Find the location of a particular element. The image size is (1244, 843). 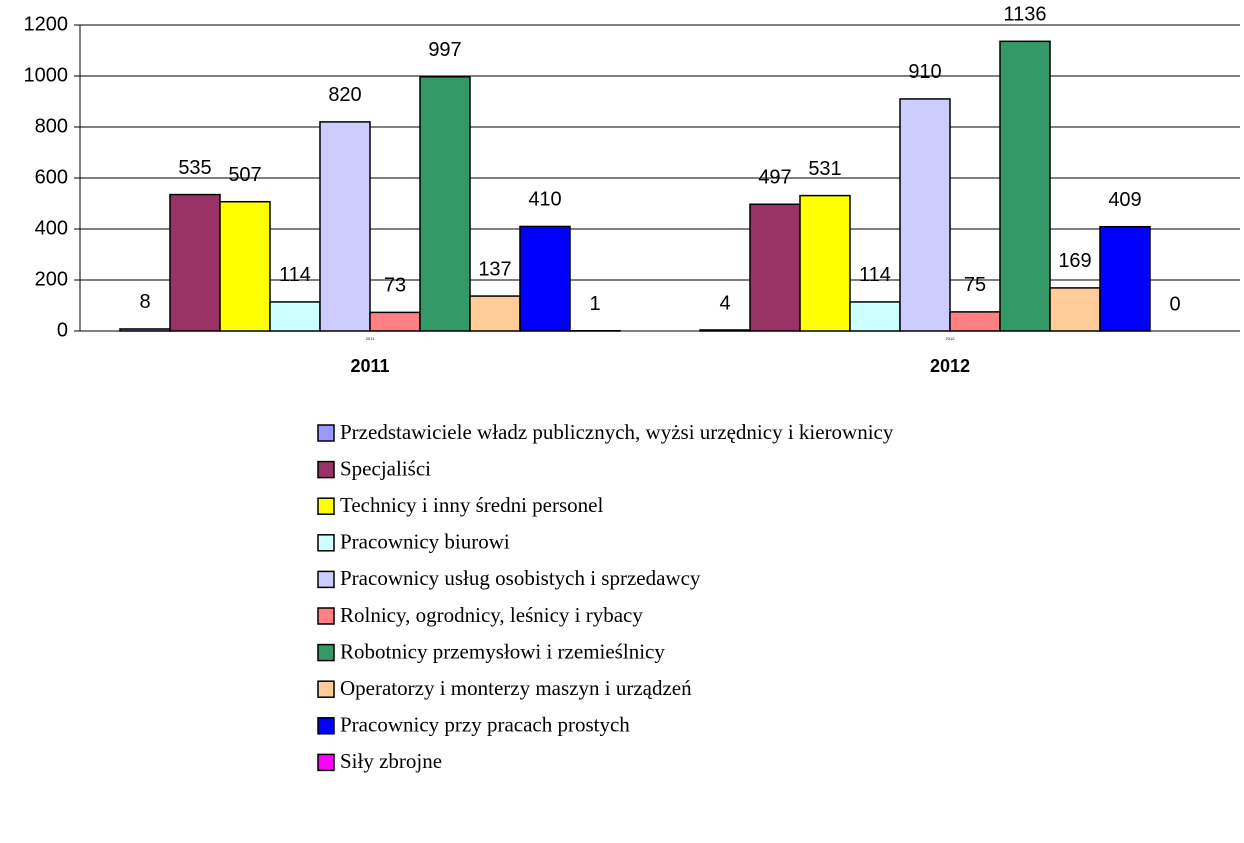

data-label: 75 is located at coordinates (975, 285).